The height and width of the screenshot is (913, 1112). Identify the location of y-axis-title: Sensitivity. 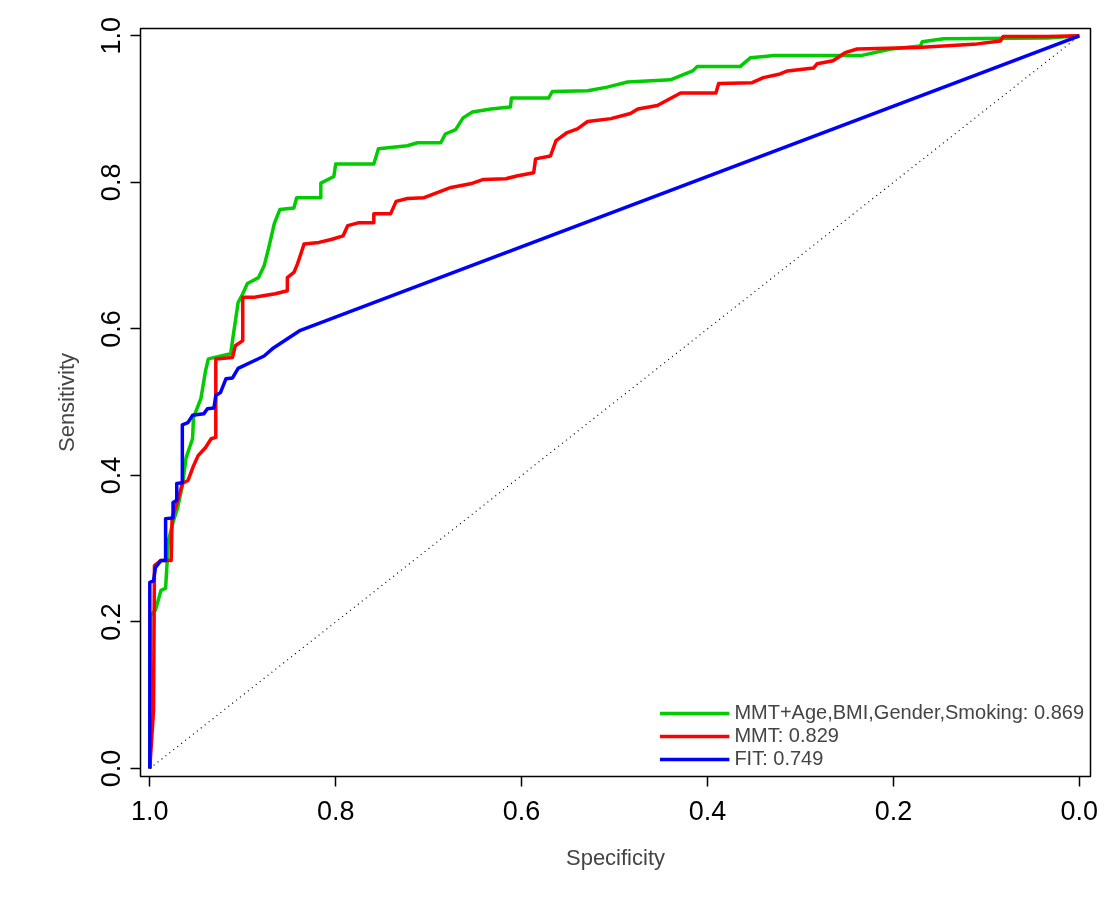
(66, 402).